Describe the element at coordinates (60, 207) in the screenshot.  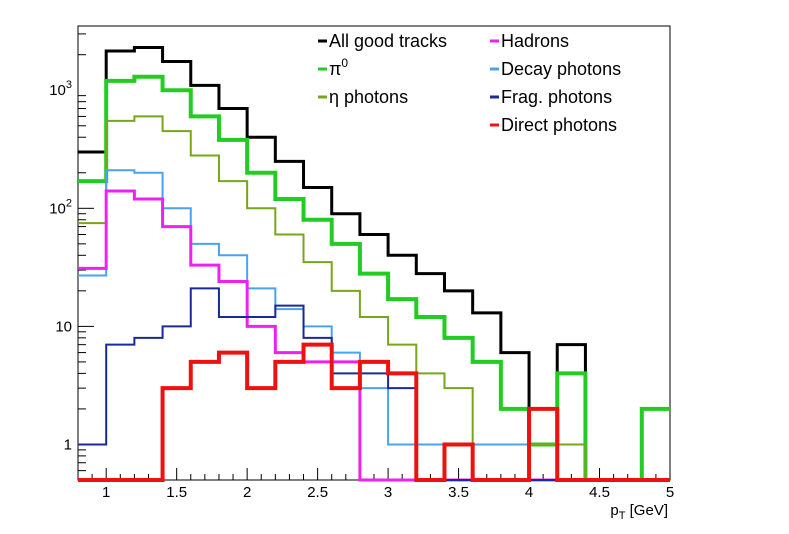
I see `y-tick-label: 10²` at that location.